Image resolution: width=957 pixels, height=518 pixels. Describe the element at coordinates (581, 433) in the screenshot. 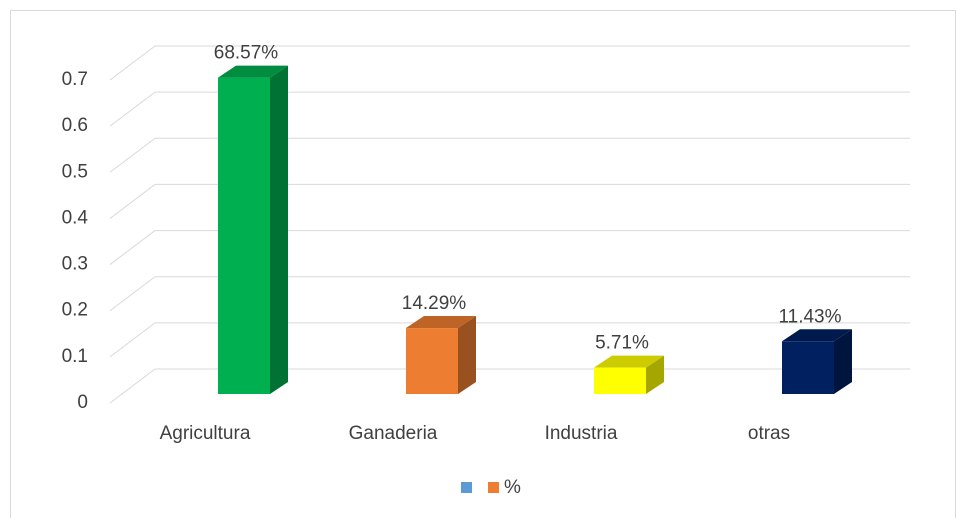

I see `x-tick-label: Industria` at that location.